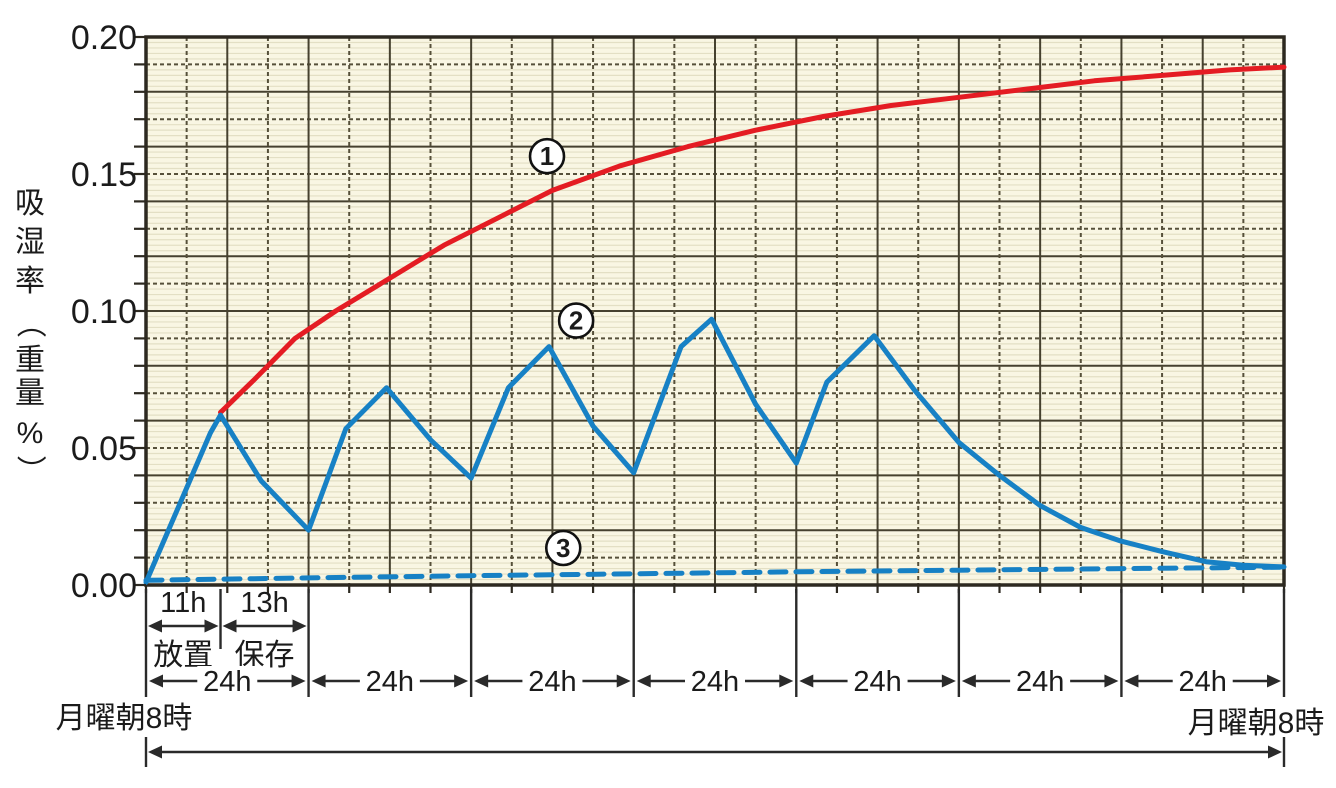  What do you see at coordinates (104, 586) in the screenshot?
I see `y-tick-label: 0.00` at bounding box center [104, 586].